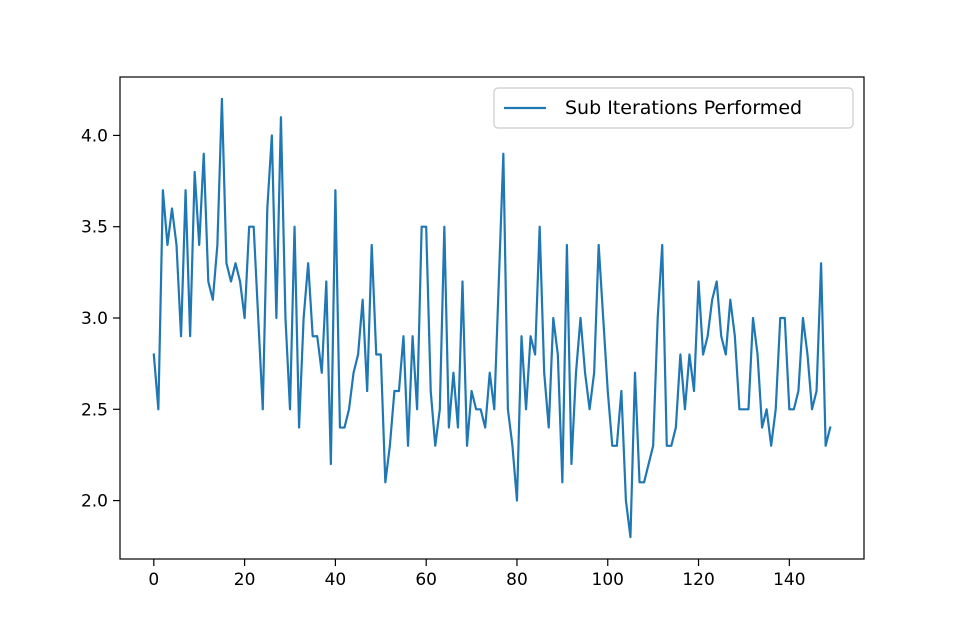  What do you see at coordinates (683, 108) in the screenshot?
I see `legend-label: Sub Iterations Performed` at bounding box center [683, 108].